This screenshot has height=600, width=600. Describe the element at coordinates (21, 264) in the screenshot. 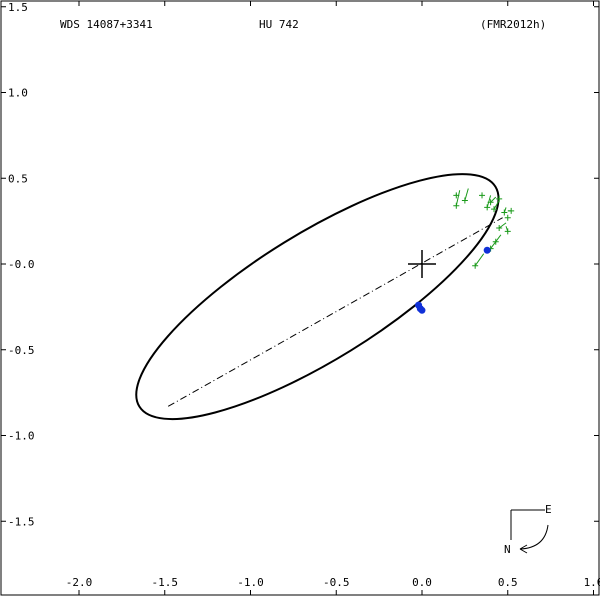

I see `y-tick-label: -0.0` at that location.